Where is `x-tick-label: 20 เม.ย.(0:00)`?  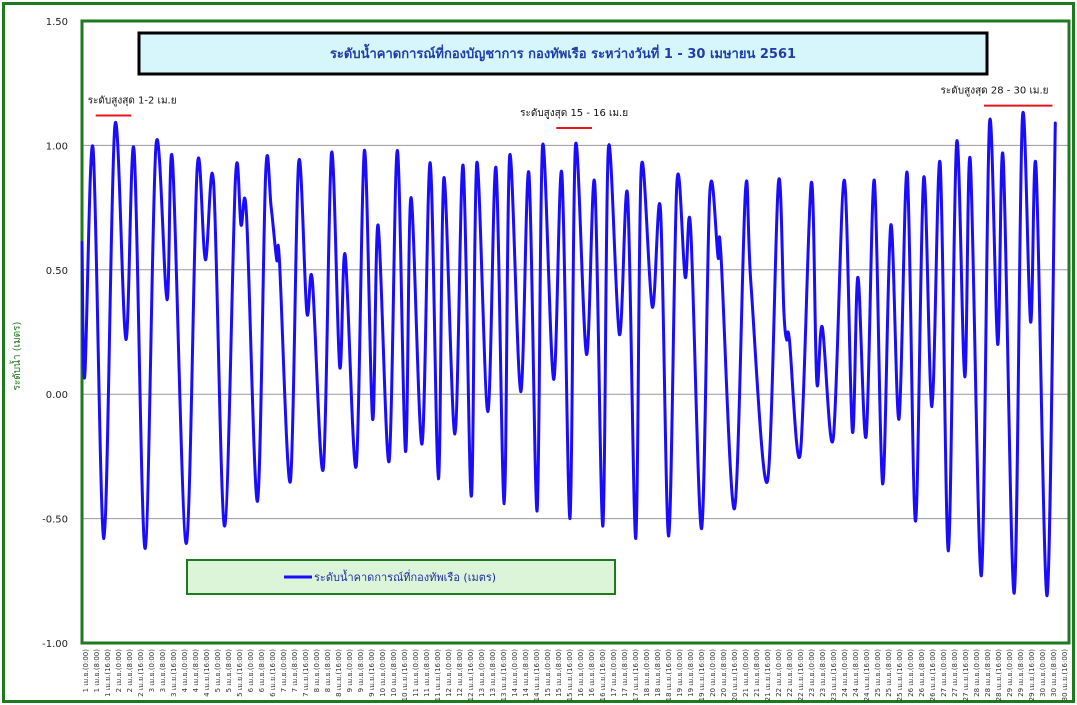 x-tick-label: 20 เม.ย.(0:00) is located at coordinates (713, 673).